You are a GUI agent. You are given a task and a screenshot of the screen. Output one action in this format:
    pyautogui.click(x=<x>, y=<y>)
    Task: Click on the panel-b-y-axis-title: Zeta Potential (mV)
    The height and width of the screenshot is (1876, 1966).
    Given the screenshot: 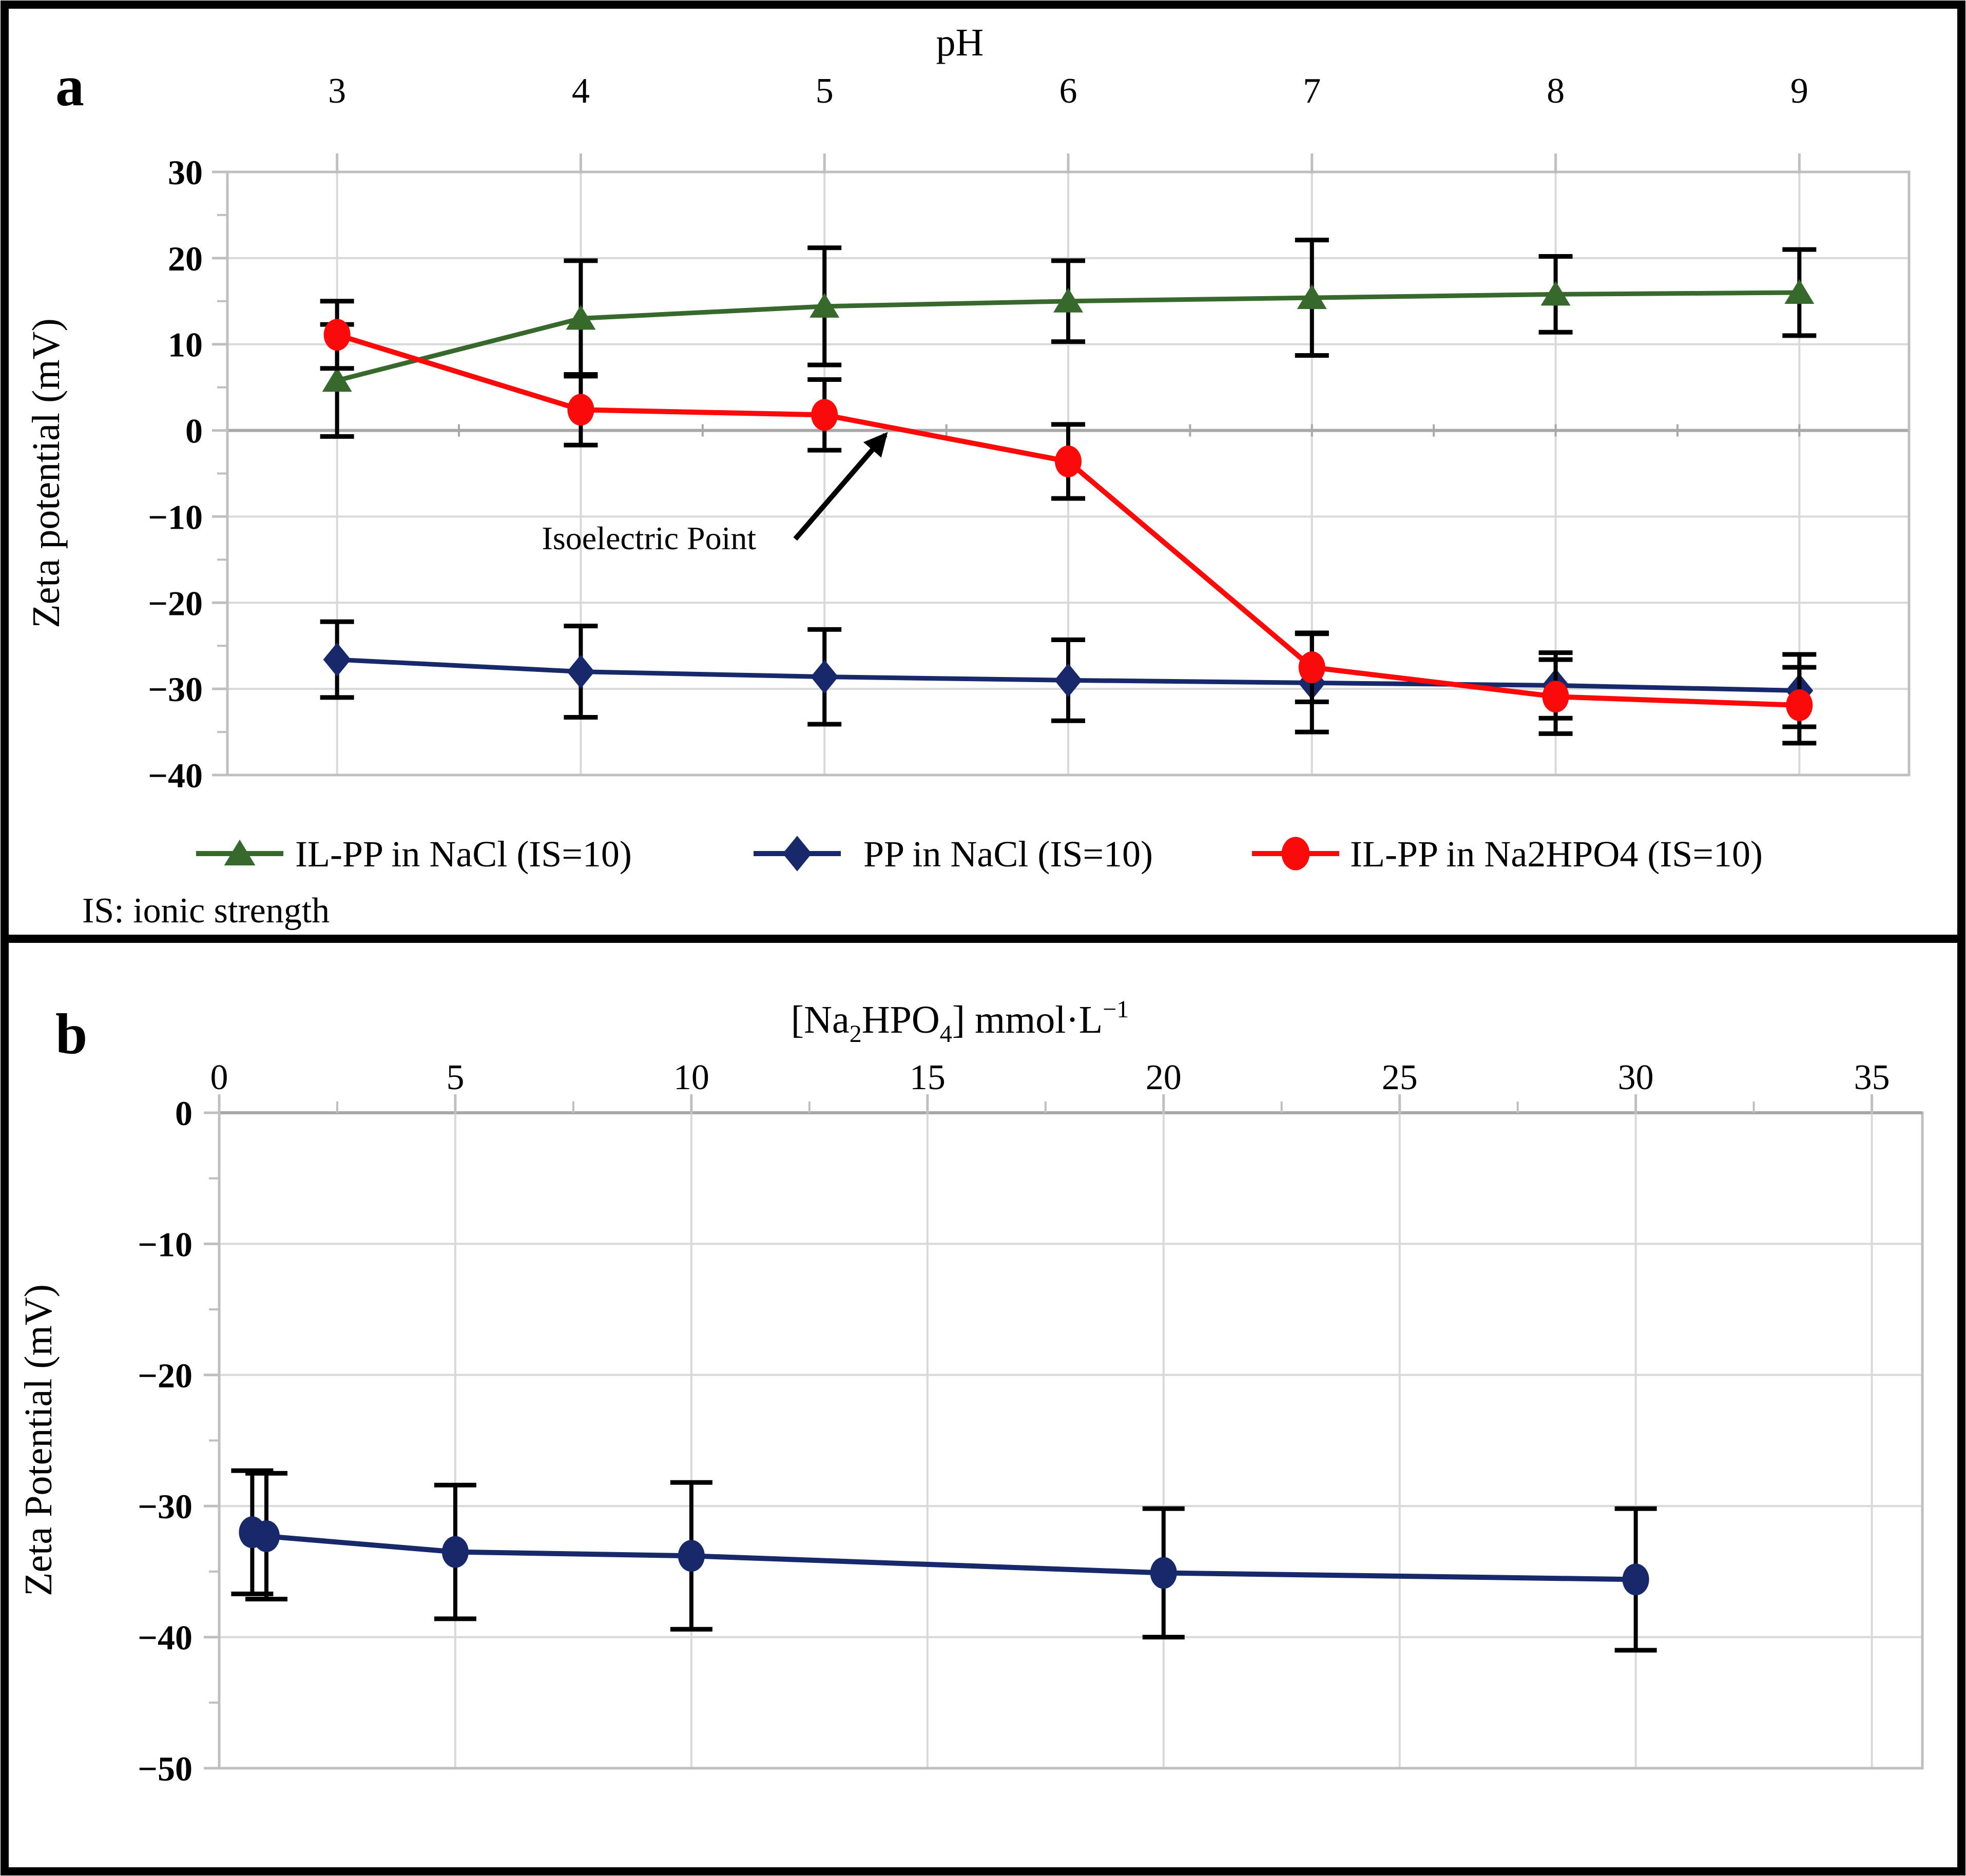 What is the action you would take?
    pyautogui.click(x=38, y=1440)
    